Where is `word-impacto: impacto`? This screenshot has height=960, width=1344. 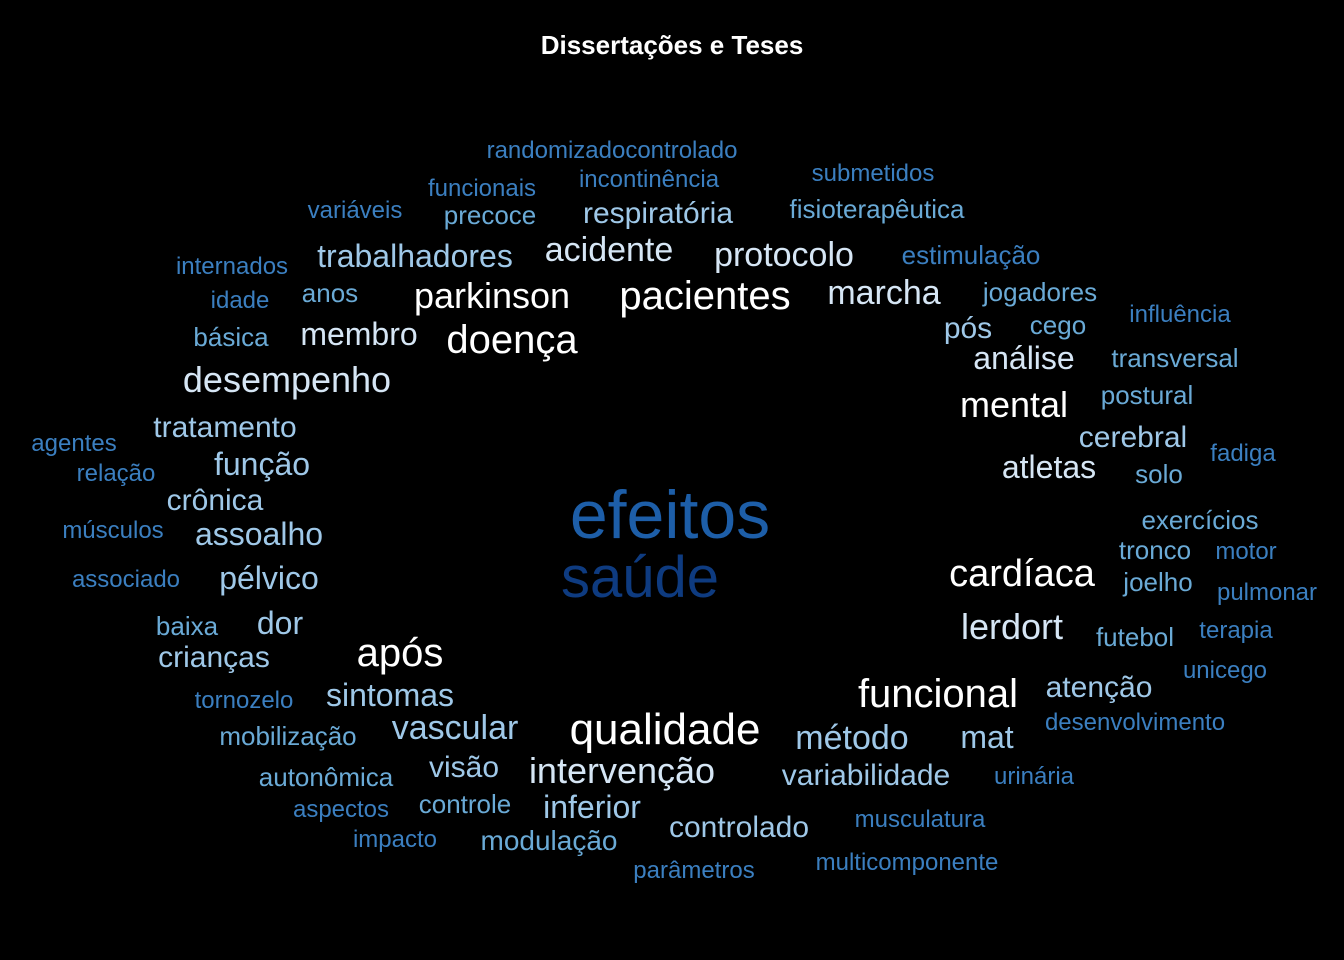 word-impacto: impacto is located at coordinates (395, 839).